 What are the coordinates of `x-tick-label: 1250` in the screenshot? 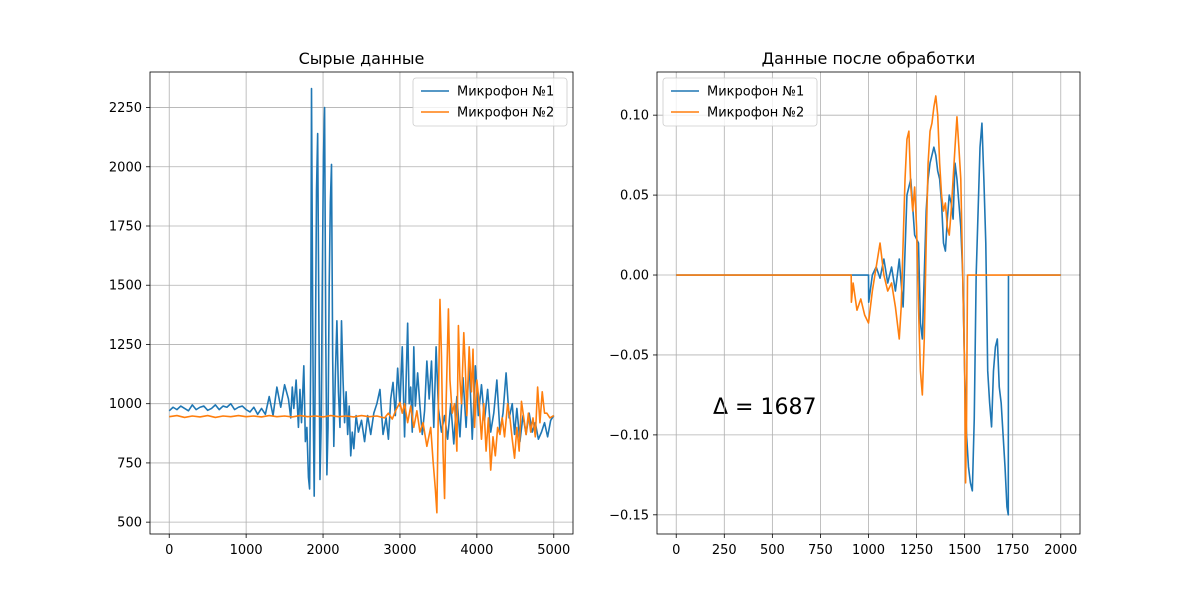 It's located at (916, 550).